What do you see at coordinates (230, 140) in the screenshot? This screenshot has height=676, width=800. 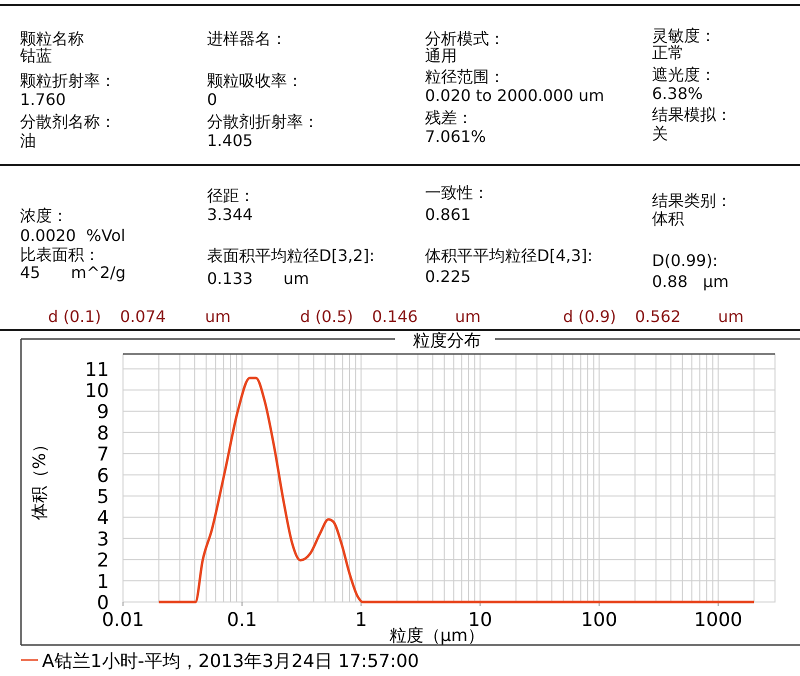 I see `text: 1.405` at bounding box center [230, 140].